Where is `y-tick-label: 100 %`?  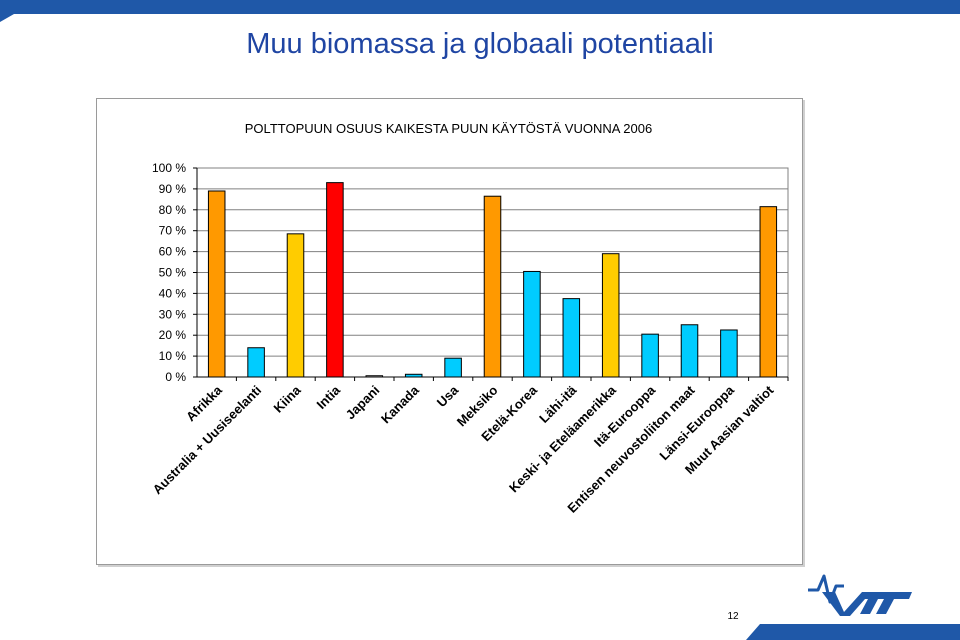 y-tick-label: 100 % is located at coordinates (169, 168).